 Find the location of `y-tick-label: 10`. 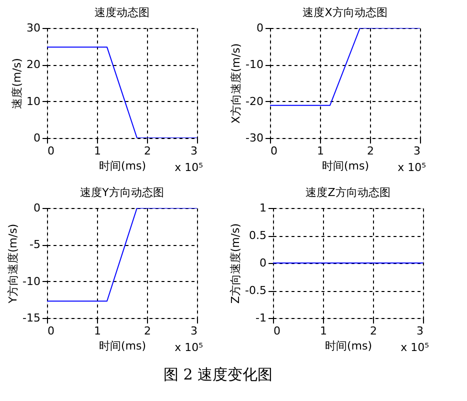

y-tick-label: 10 is located at coordinates (33, 101).